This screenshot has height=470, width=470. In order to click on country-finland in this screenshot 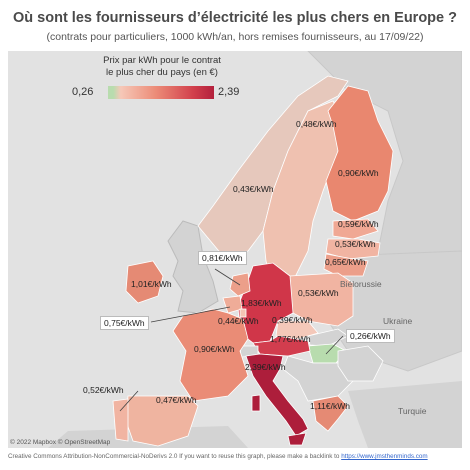, I will do `click(359, 153)`.